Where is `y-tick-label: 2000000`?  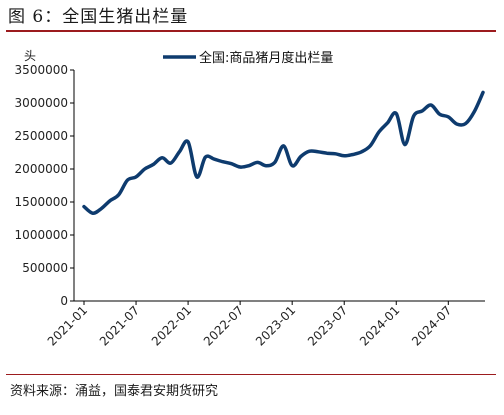 y-tick-label: 2000000 is located at coordinates (41, 169).